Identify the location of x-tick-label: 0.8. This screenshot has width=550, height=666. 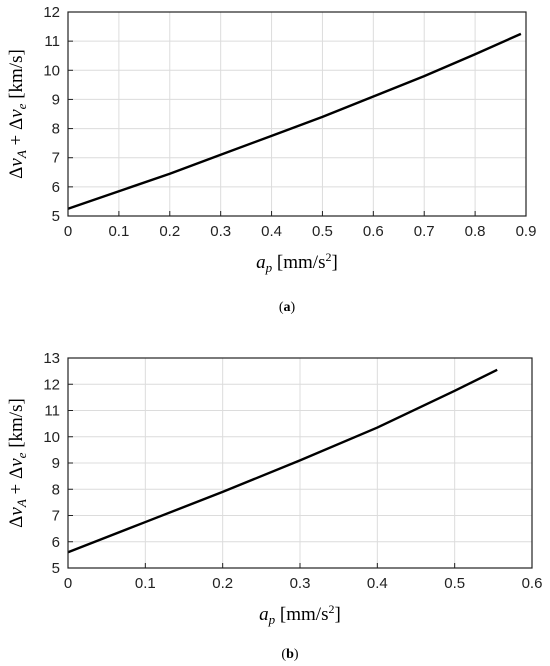
(475, 231).